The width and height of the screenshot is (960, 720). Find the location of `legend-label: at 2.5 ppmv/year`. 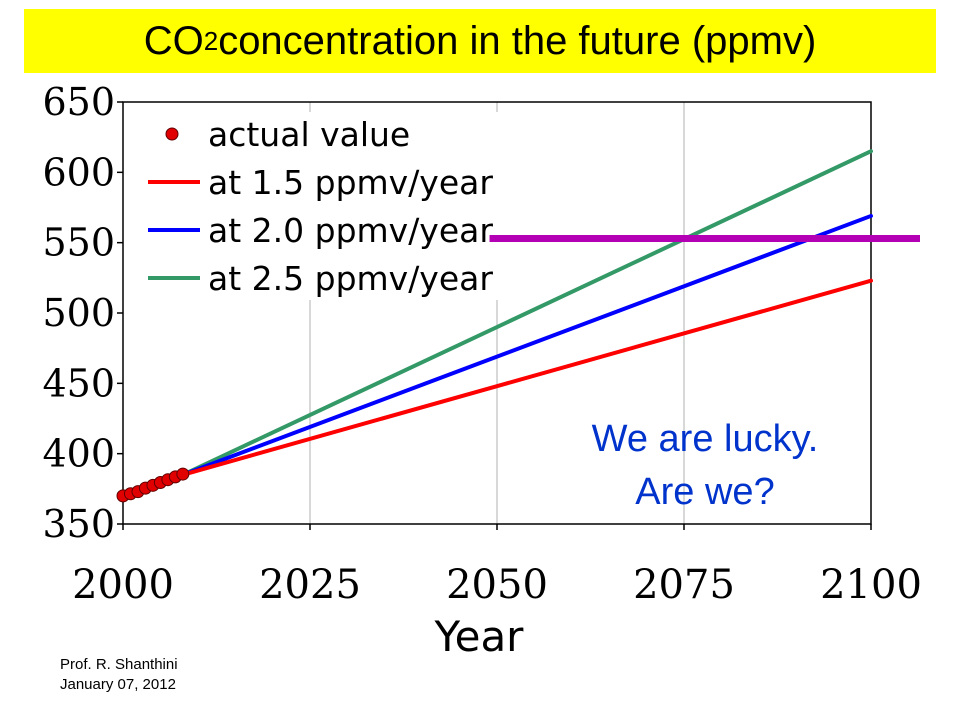

legend-label: at 2.5 ppmv/year is located at coordinates (350, 278).